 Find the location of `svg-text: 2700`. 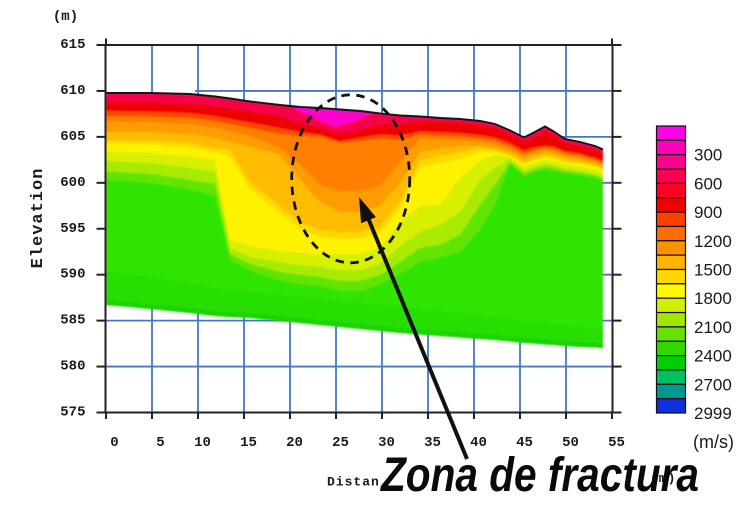

svg-text: 2700 is located at coordinates (713, 384).